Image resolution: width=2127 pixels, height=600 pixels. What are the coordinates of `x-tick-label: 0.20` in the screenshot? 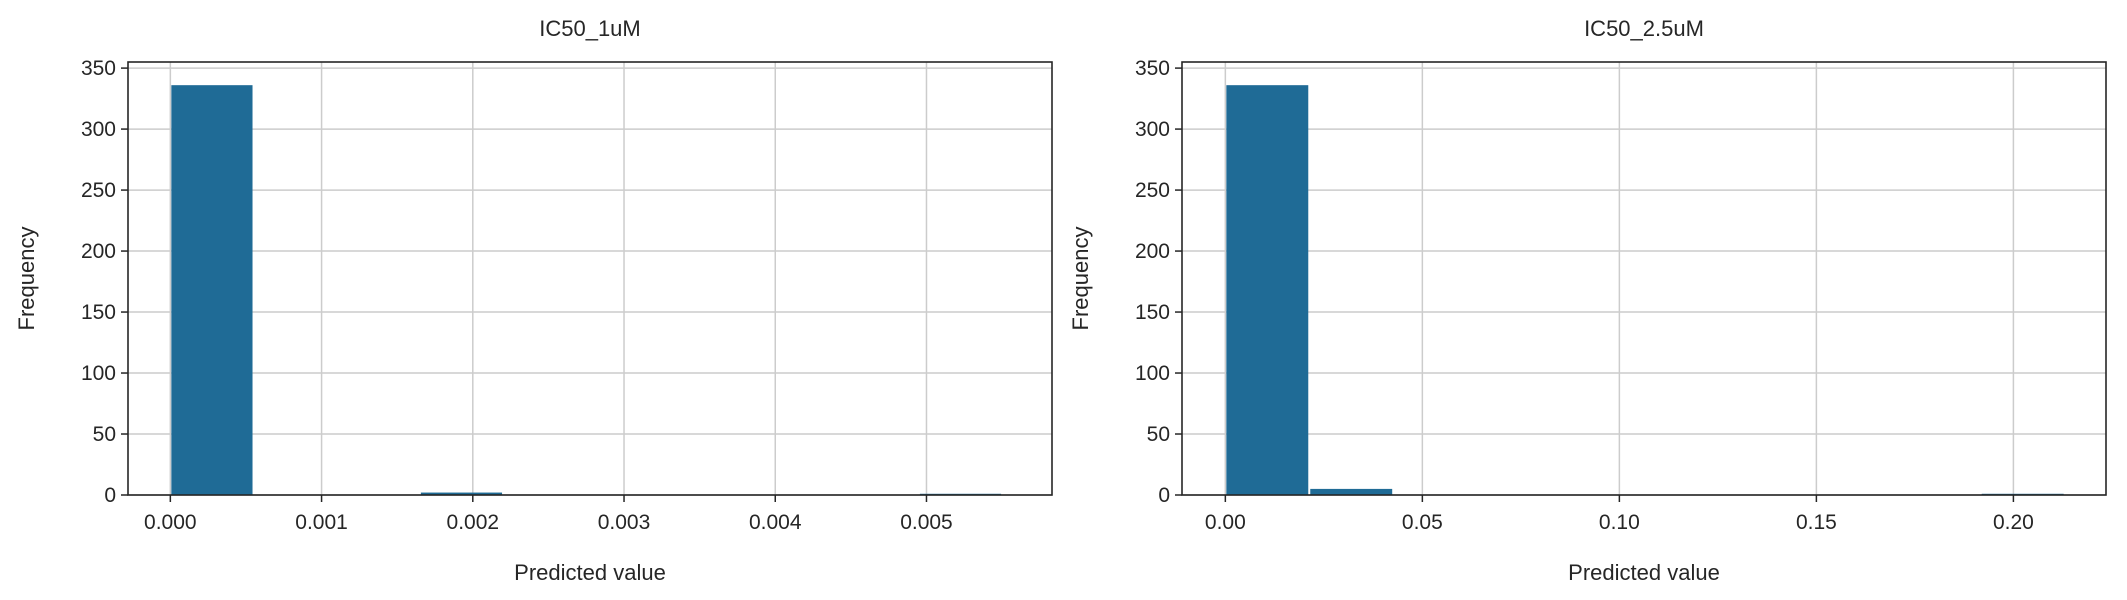 It's located at (2013, 522).